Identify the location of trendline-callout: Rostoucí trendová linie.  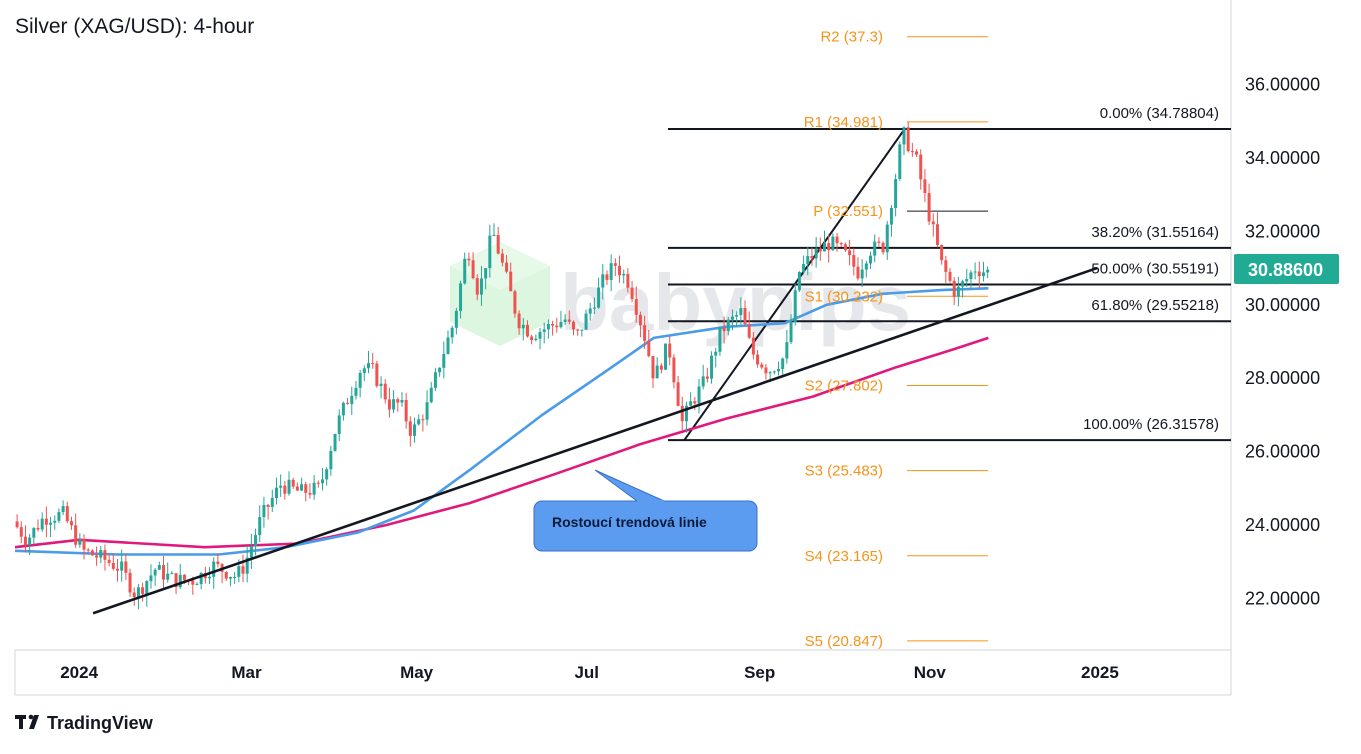
(645, 510).